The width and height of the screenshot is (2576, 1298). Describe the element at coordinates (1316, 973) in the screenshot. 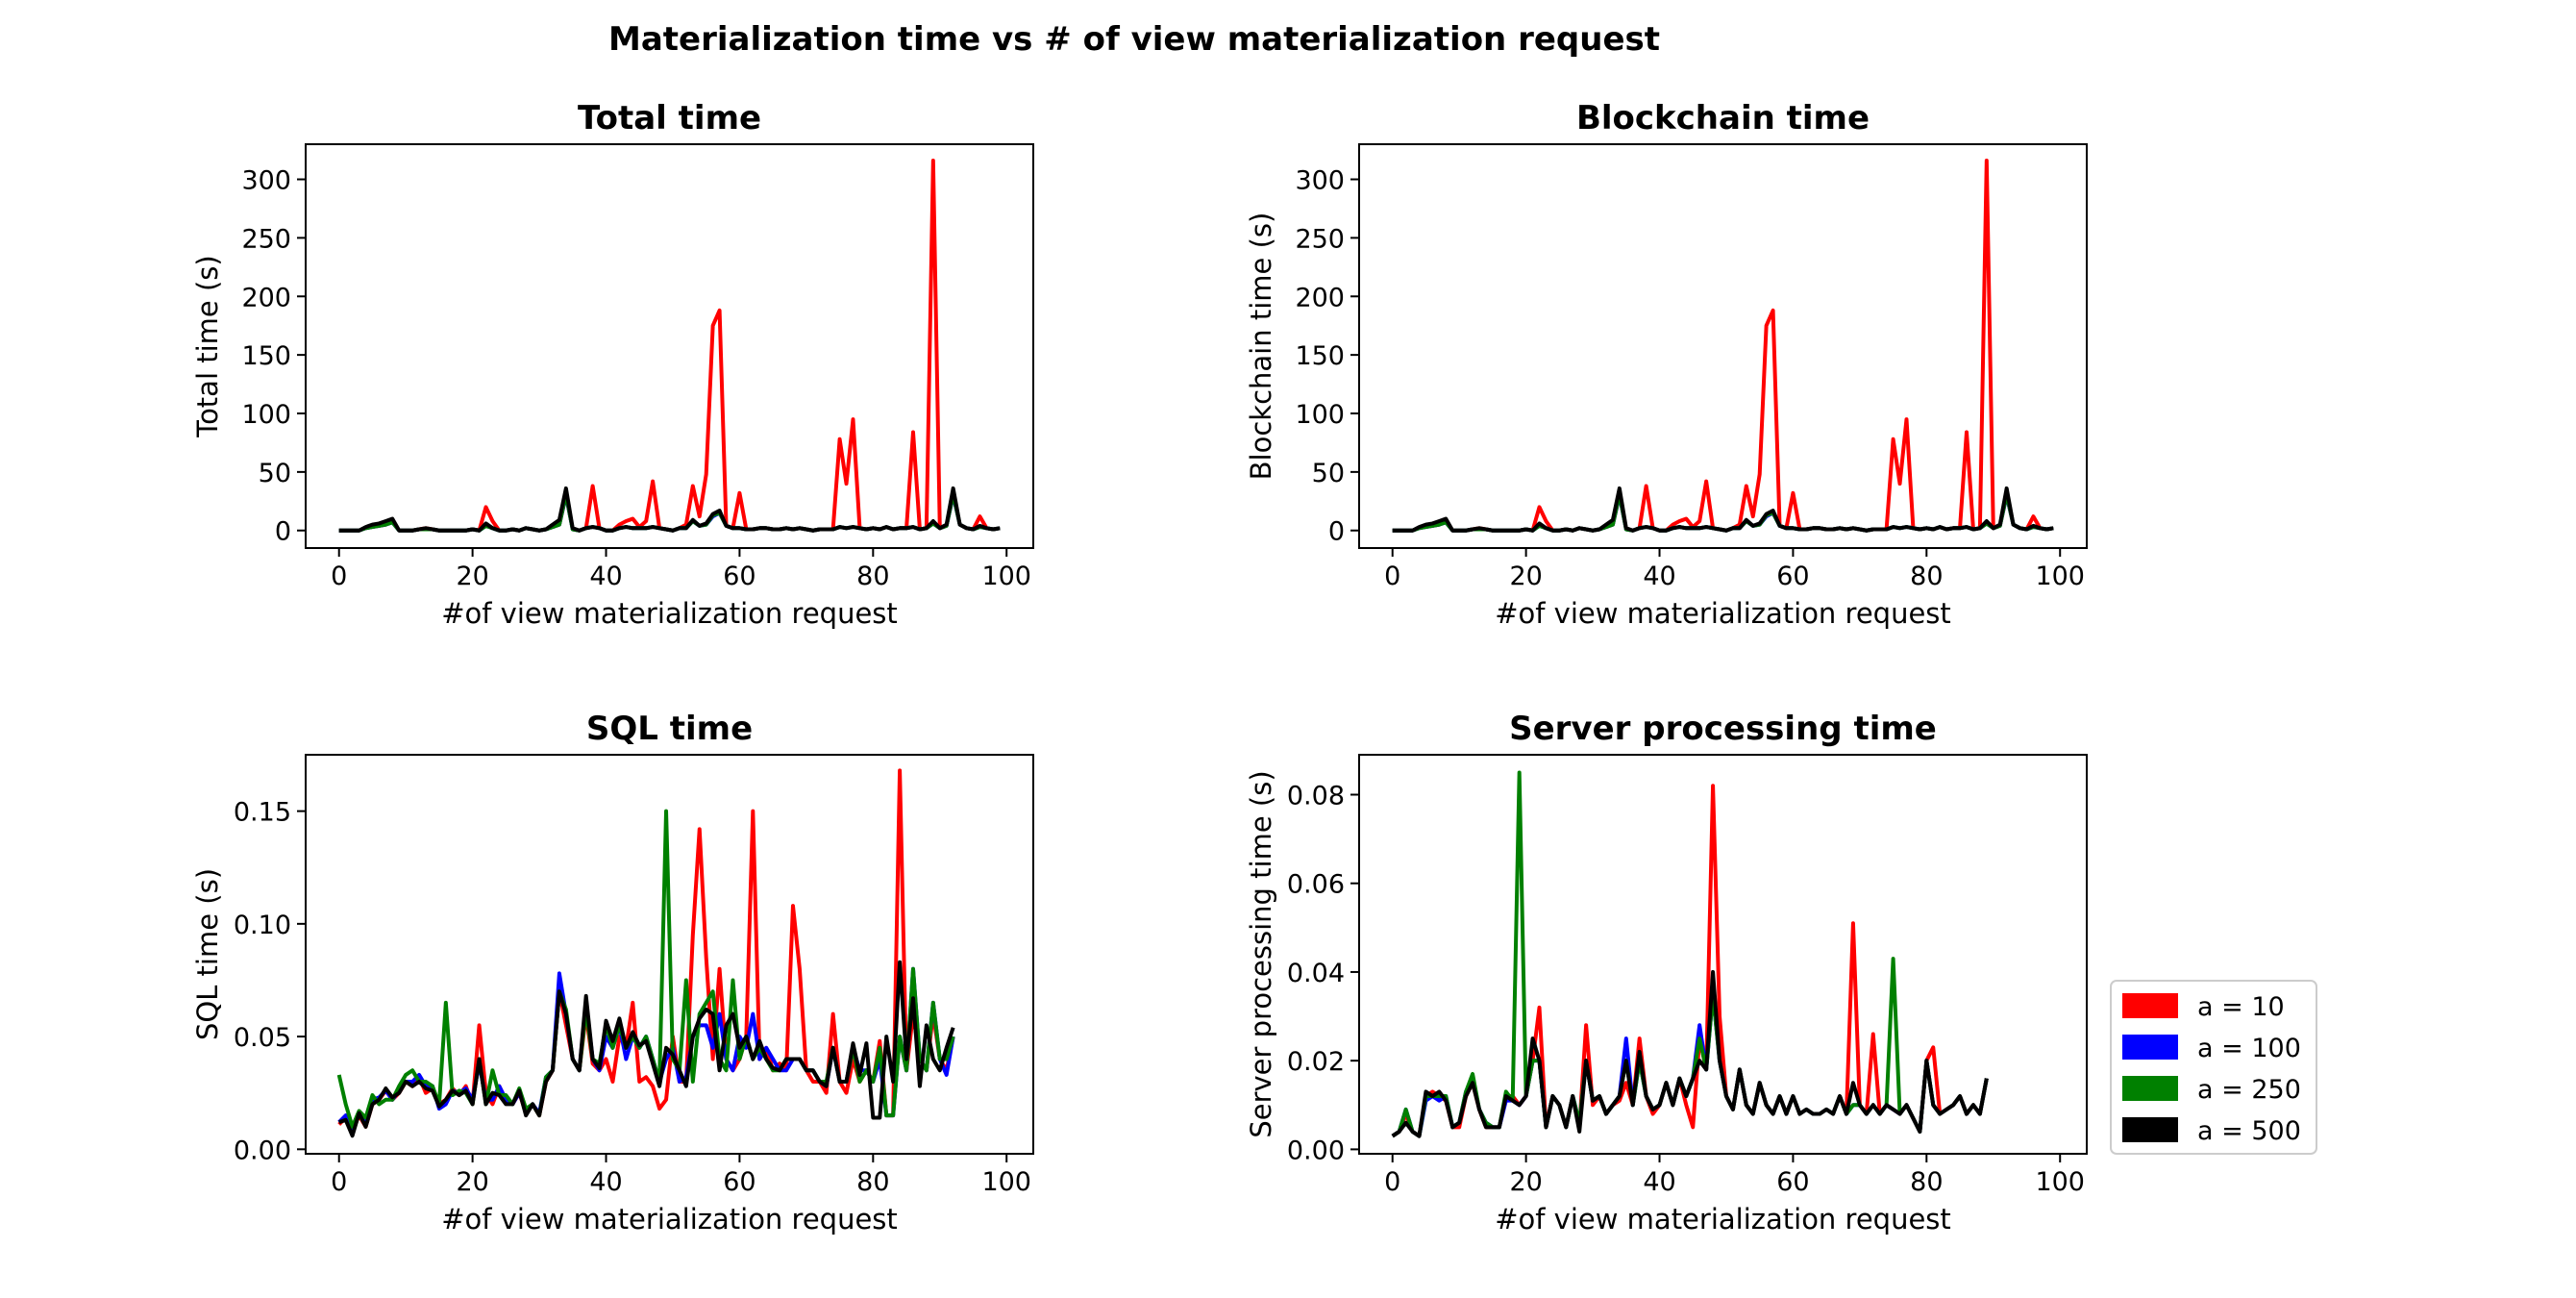

I see `y-tick-label: 0.04` at that location.